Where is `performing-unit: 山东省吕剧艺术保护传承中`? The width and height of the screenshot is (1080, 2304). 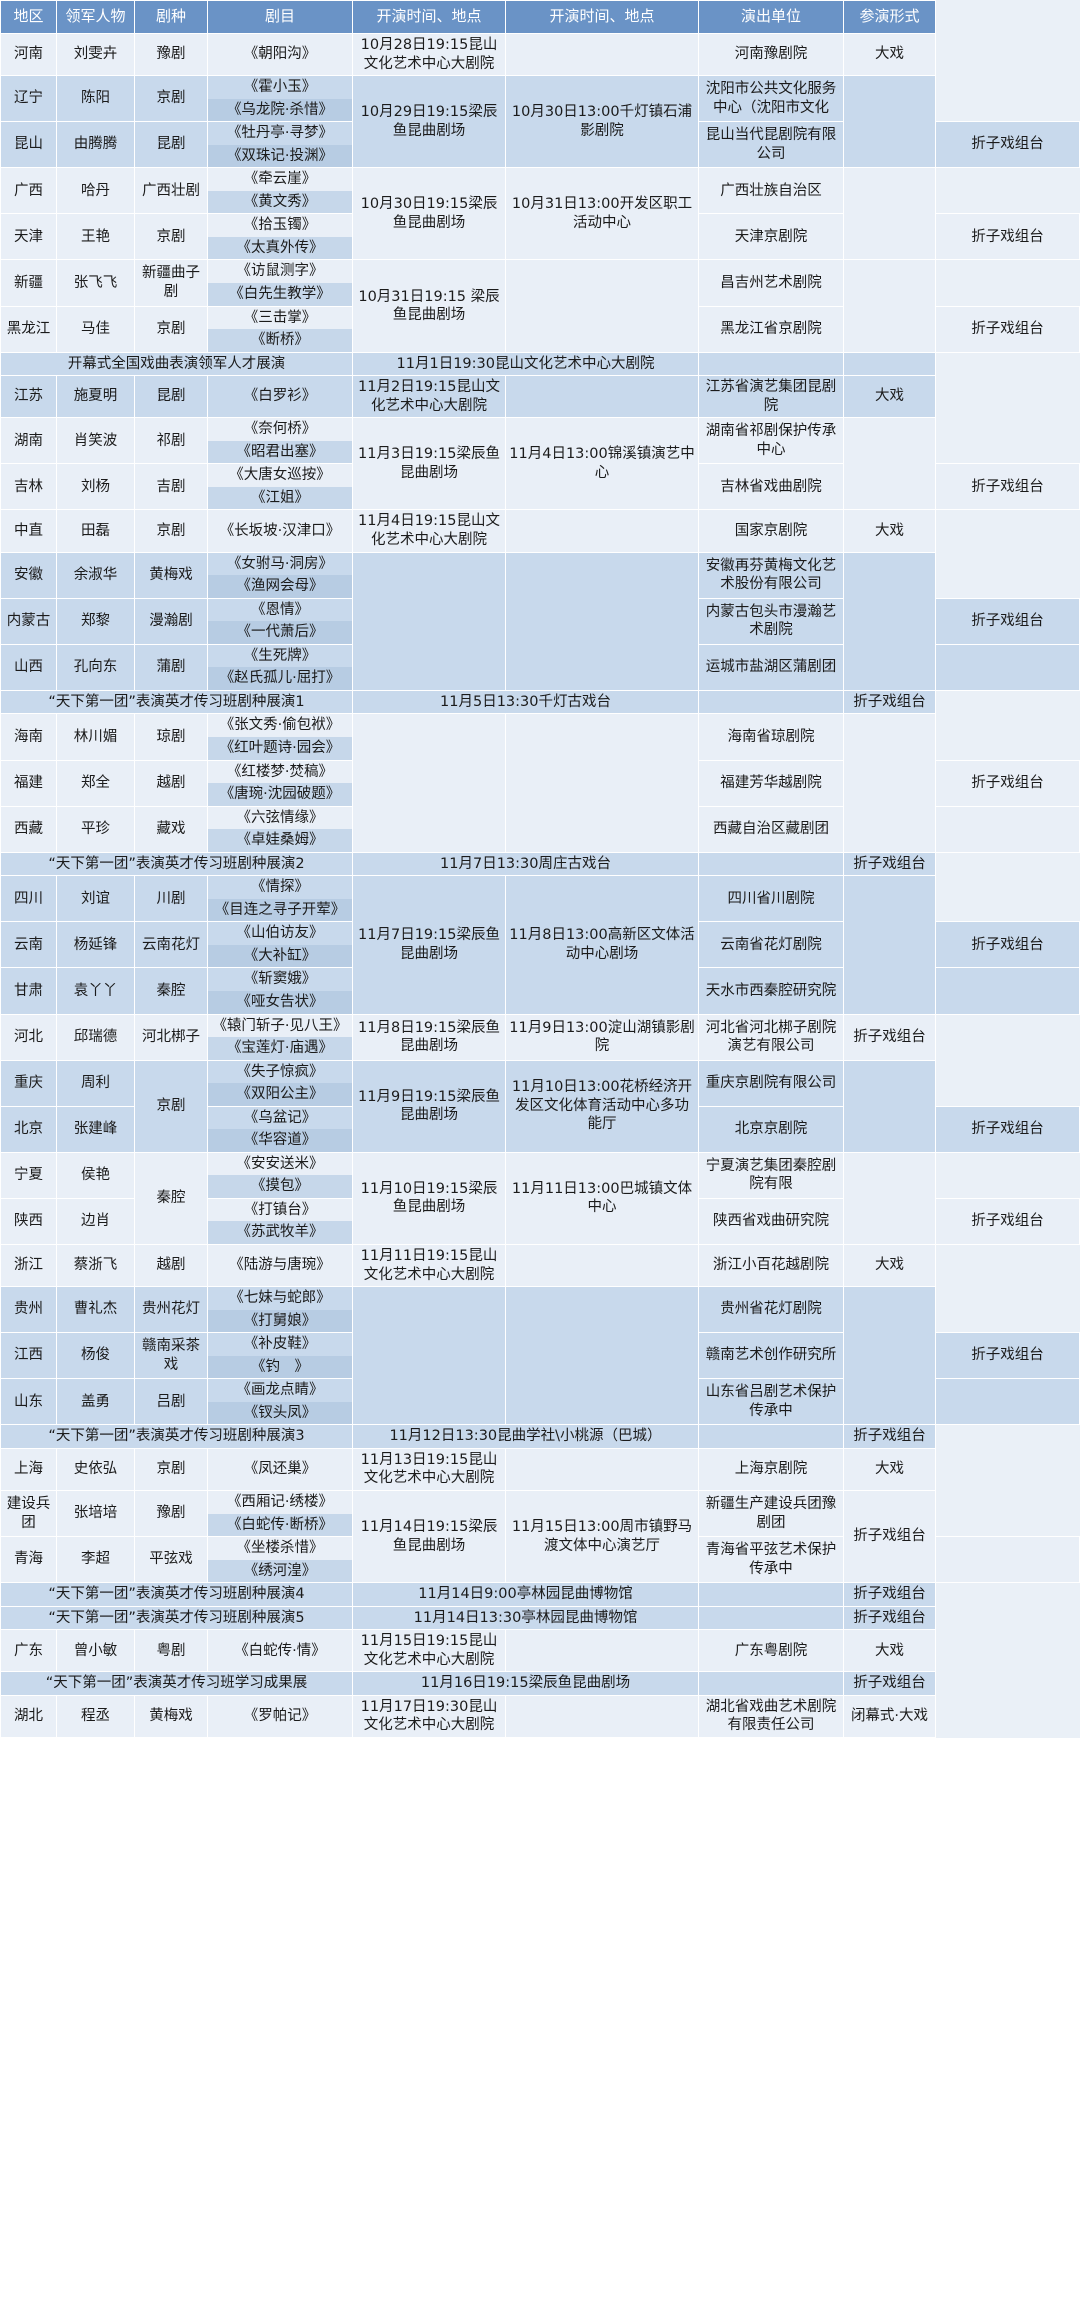 performing-unit: 山东省吕剧艺术保护传承中 is located at coordinates (771, 1402).